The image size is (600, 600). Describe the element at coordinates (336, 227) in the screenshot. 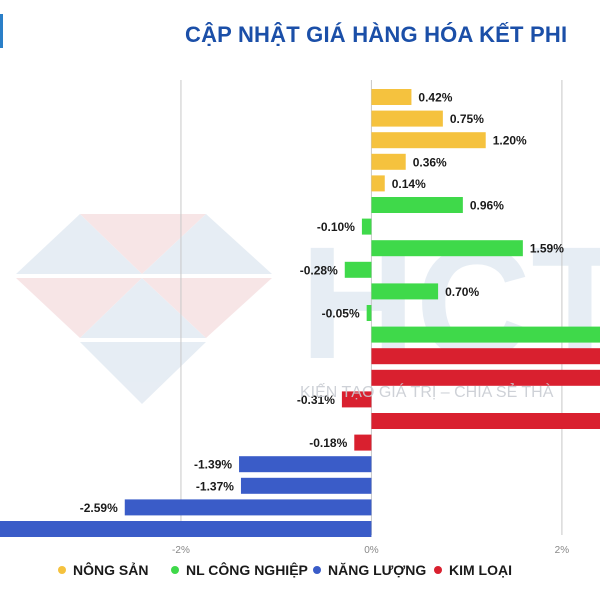

I see `bar-value-label: -0.10%` at that location.